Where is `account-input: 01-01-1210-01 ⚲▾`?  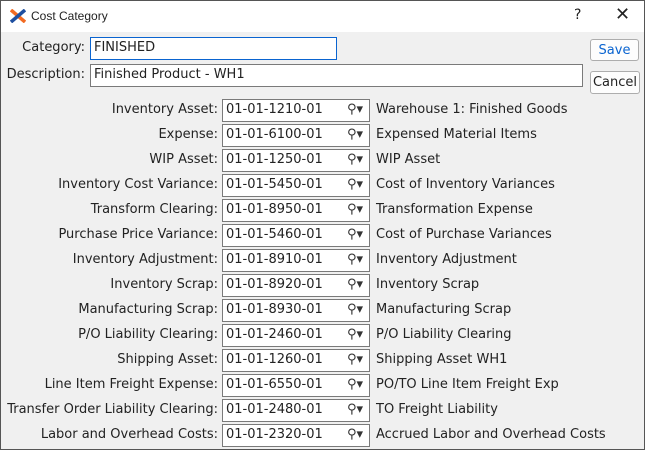 account-input: 01-01-1210-01 ⚲▾ is located at coordinates (296, 110).